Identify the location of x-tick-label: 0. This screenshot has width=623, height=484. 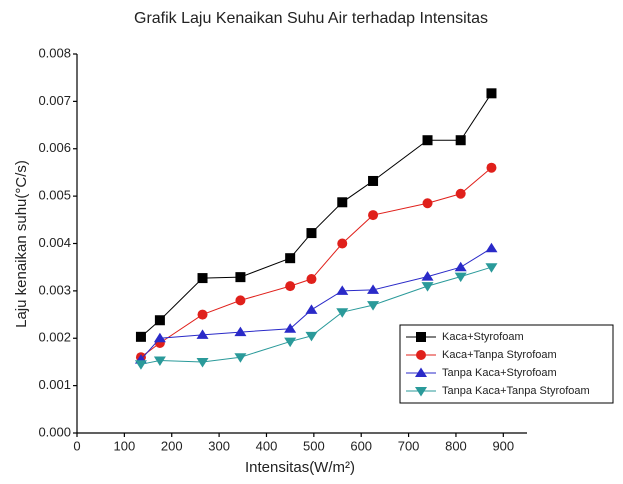
(76, 445).